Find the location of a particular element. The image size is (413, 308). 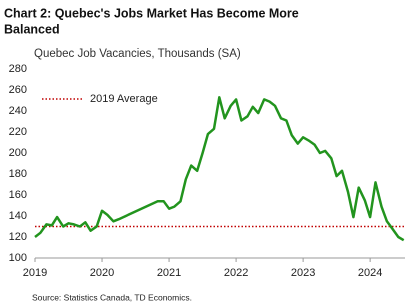

y-tick-label: 200 is located at coordinates (18, 153).